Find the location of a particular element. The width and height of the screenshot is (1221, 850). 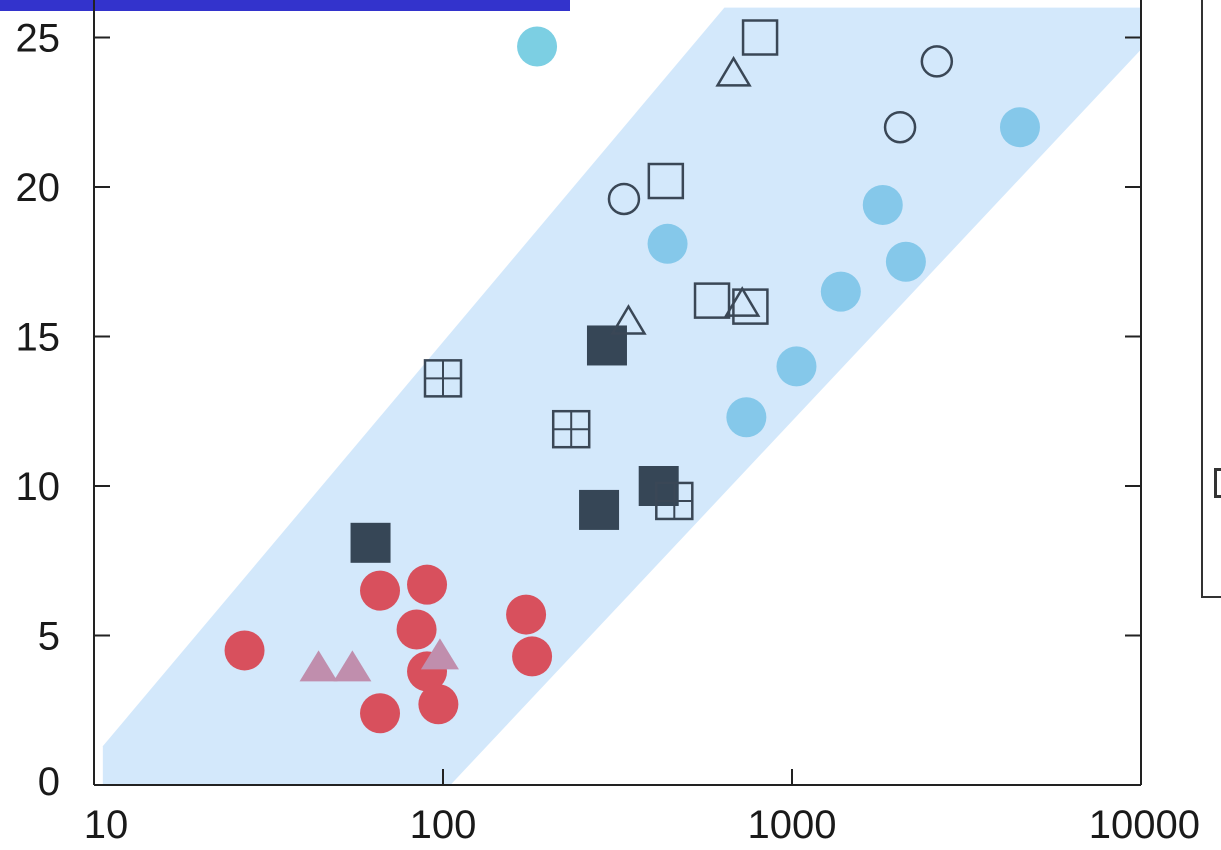

y-tick-label: 20 is located at coordinates (38, 188).